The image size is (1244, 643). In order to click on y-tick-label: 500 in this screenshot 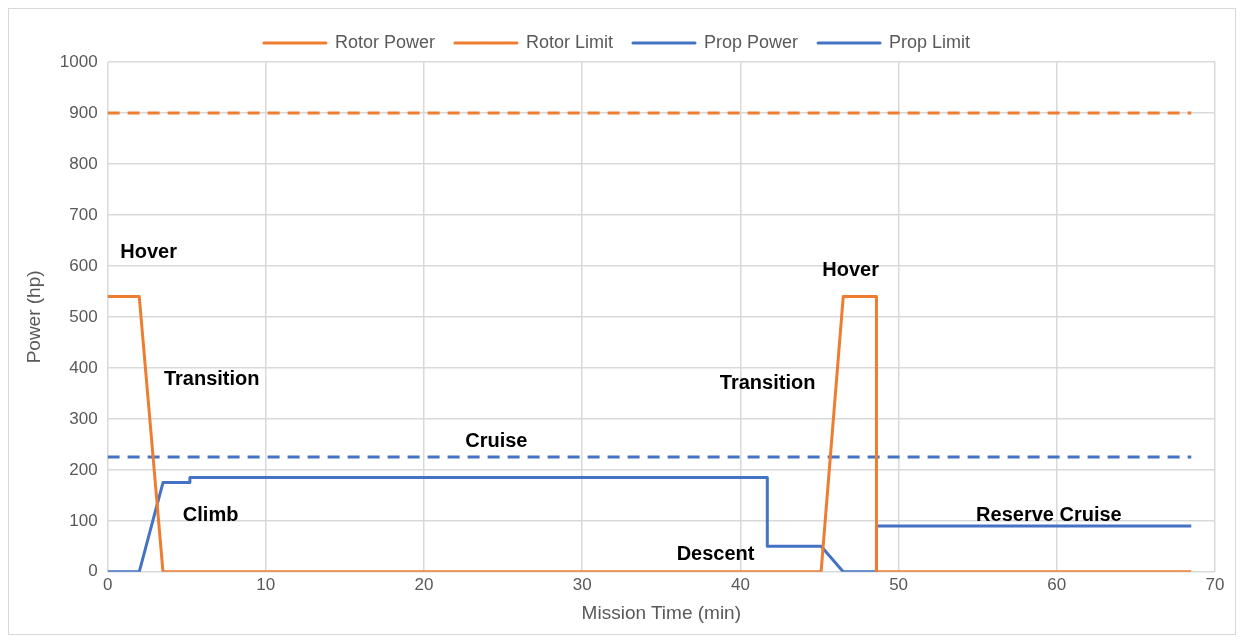, I will do `click(83, 316)`.